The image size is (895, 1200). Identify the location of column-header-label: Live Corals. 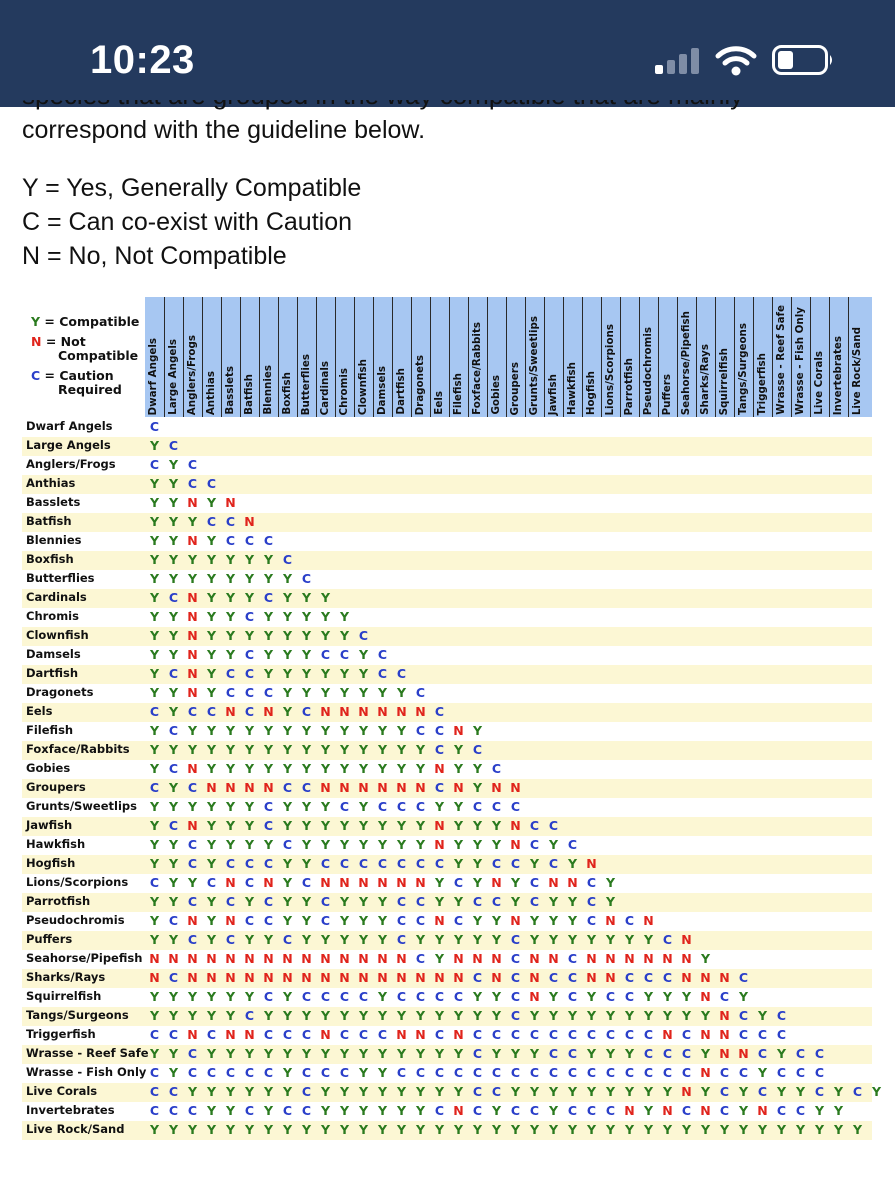
(819, 383).